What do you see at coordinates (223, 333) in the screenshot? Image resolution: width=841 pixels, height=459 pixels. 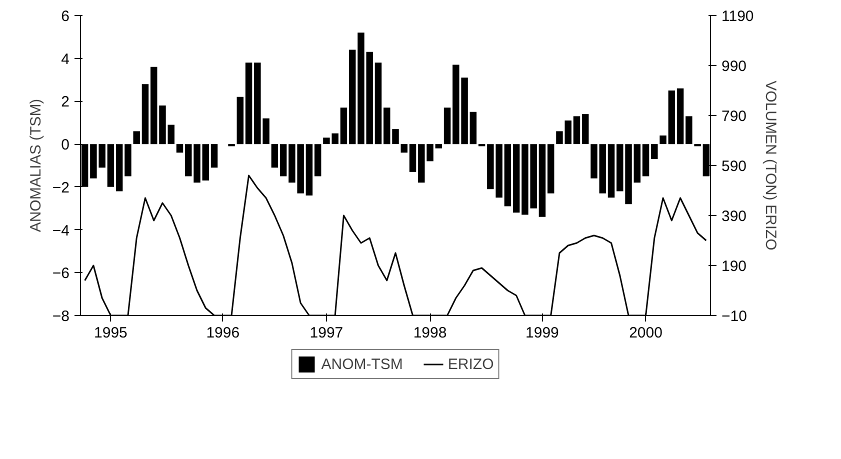 I see `x-tick-label: 1996` at bounding box center [223, 333].